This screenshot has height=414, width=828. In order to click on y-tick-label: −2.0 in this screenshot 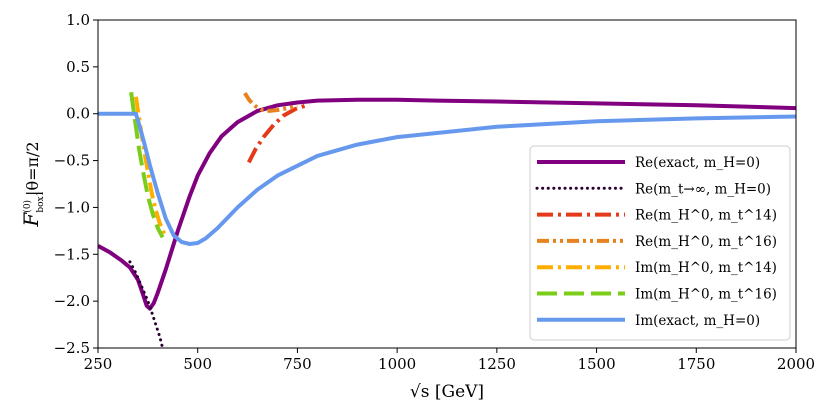, I will do `click(72, 301)`.